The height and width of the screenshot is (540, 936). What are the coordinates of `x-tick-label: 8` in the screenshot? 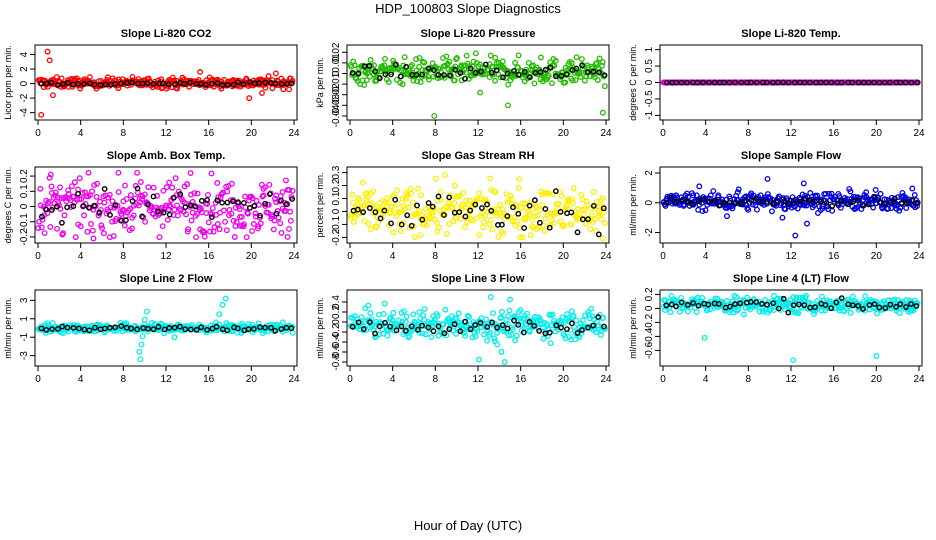 It's located at (124, 133).